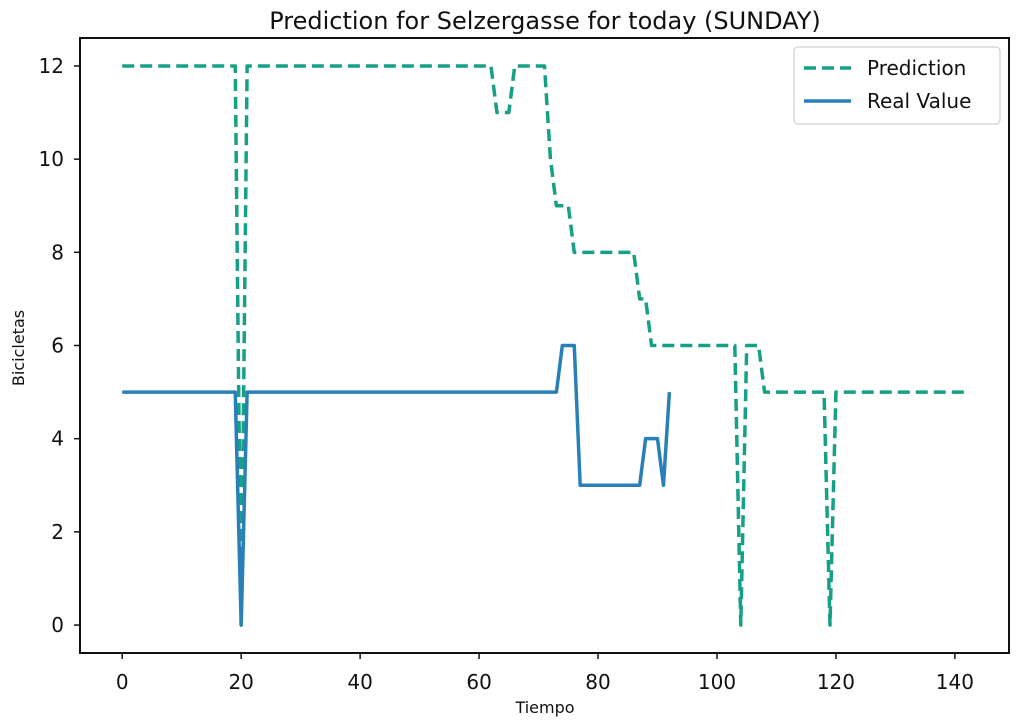 This screenshot has height=727, width=1029. I want to click on x-tick-label-80: 80, so click(597, 682).